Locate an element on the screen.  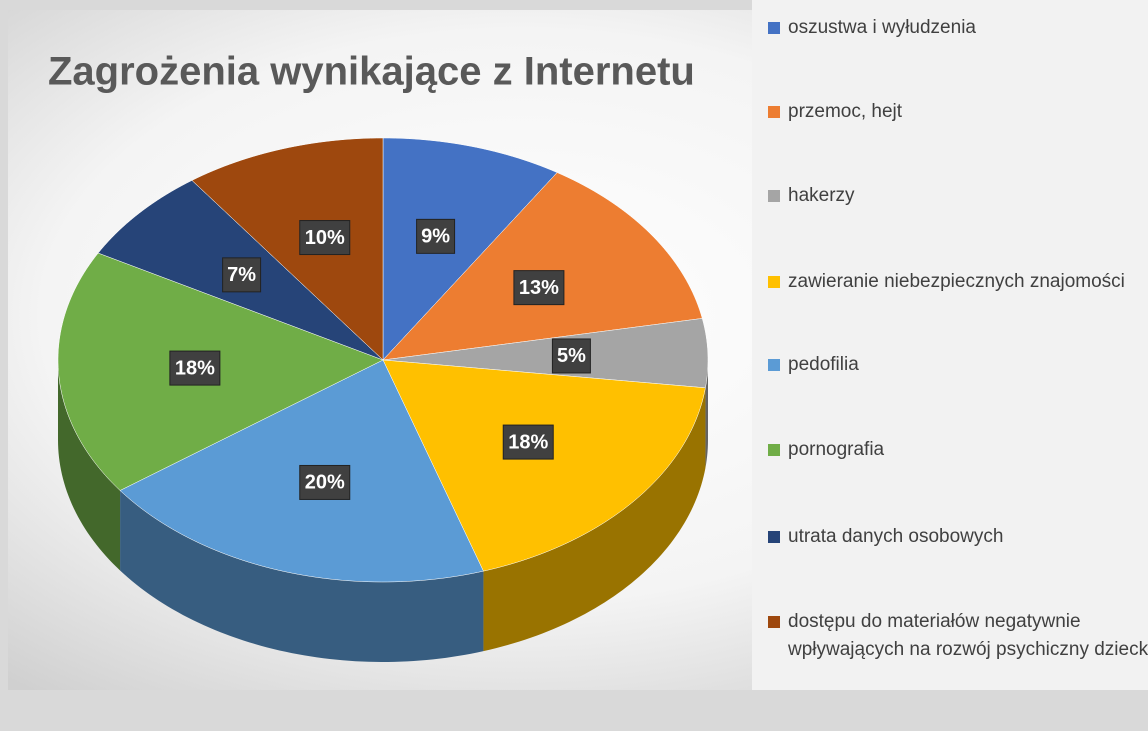
chart-title: Zagrożenia wynikające z Internetu is located at coordinates (371, 72).